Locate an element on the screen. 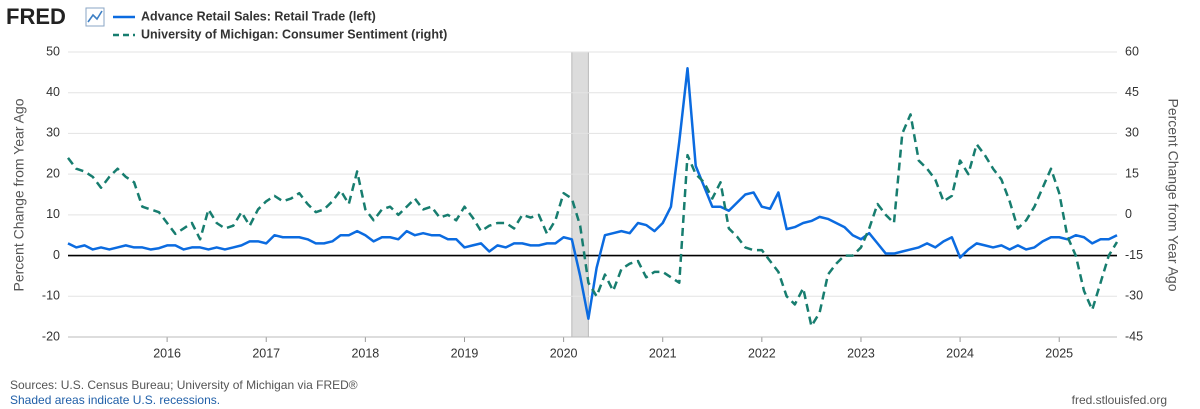 The width and height of the screenshot is (1200, 409). y-tick-label: 30 is located at coordinates (53, 133).